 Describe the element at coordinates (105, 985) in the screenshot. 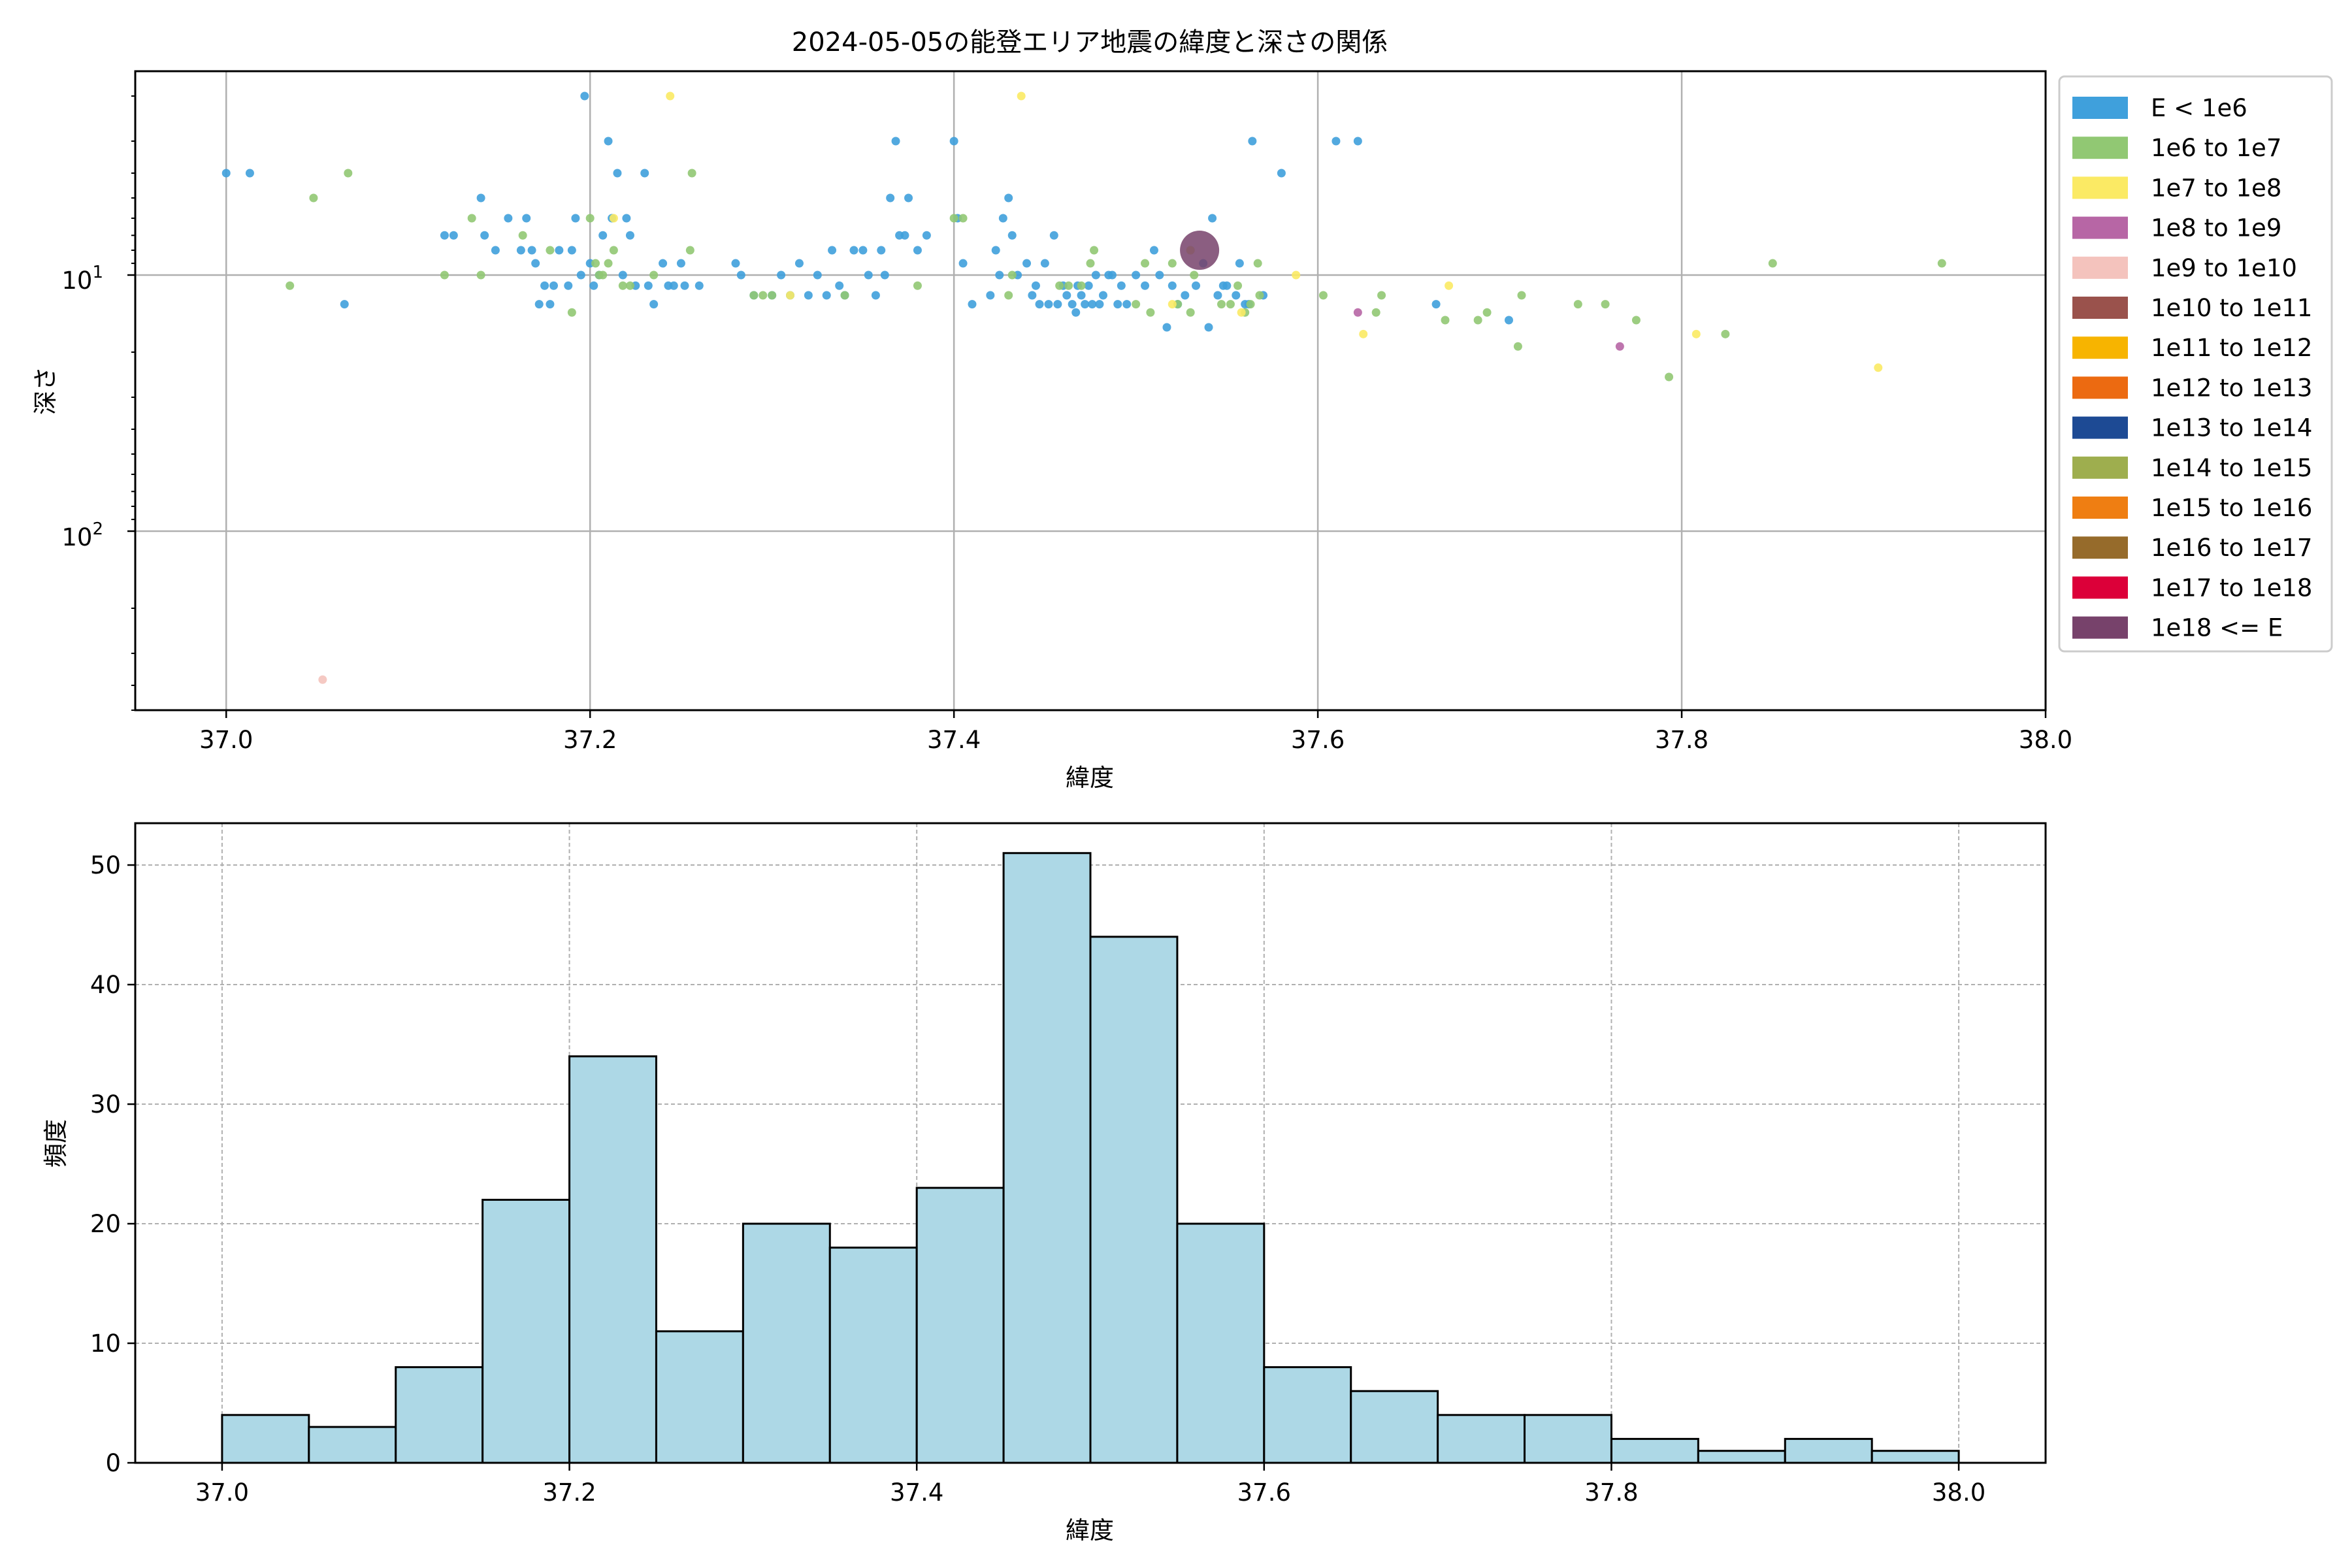

I see `histogram-y-tick-label: 40` at that location.